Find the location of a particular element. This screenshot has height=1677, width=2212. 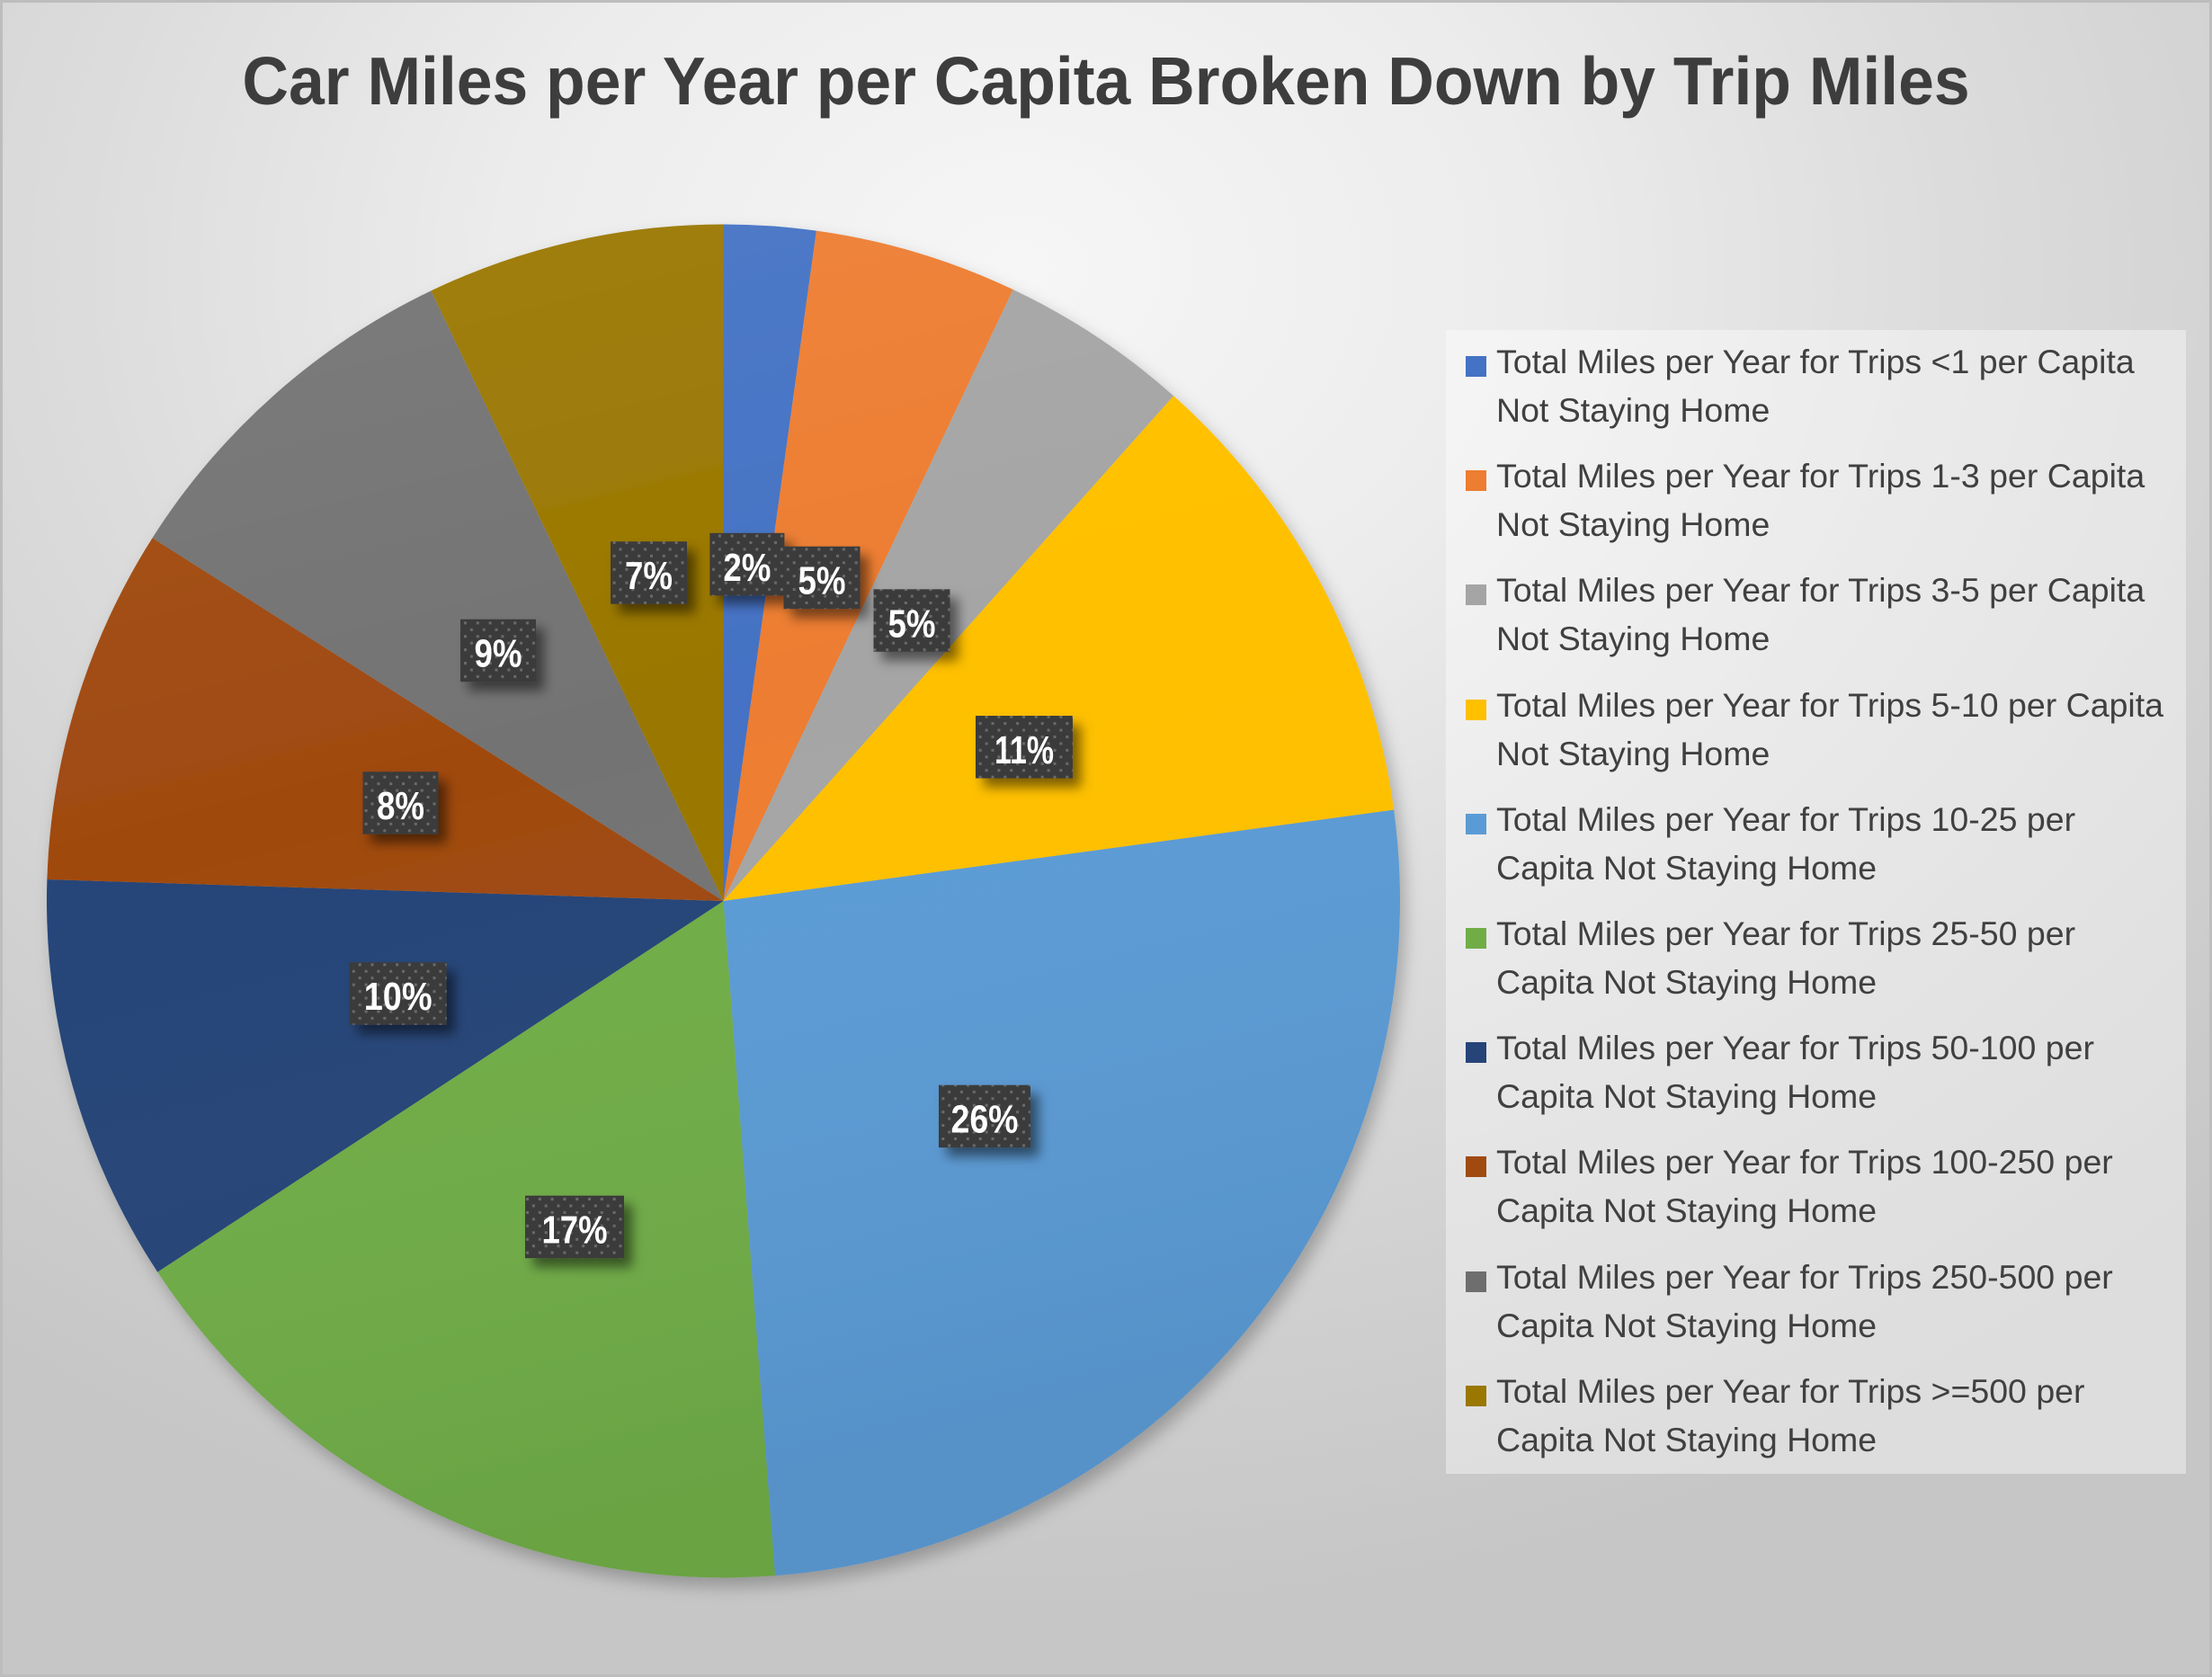

svg-text: 9% is located at coordinates (498, 654).